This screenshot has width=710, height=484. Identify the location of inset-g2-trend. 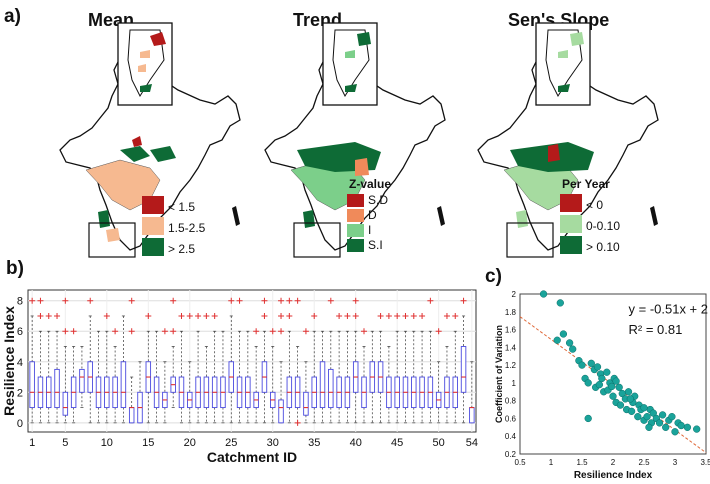
(350, 54).